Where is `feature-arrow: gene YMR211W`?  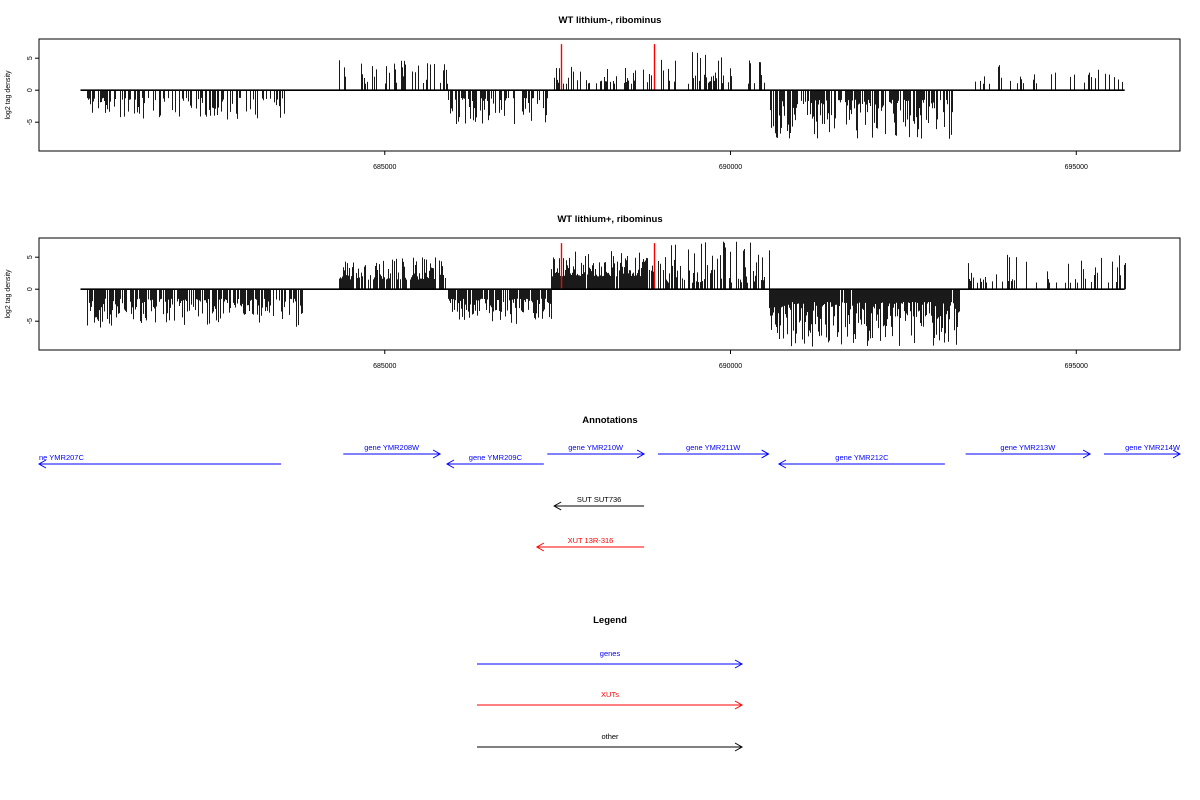 feature-arrow: gene YMR211W is located at coordinates (713, 451).